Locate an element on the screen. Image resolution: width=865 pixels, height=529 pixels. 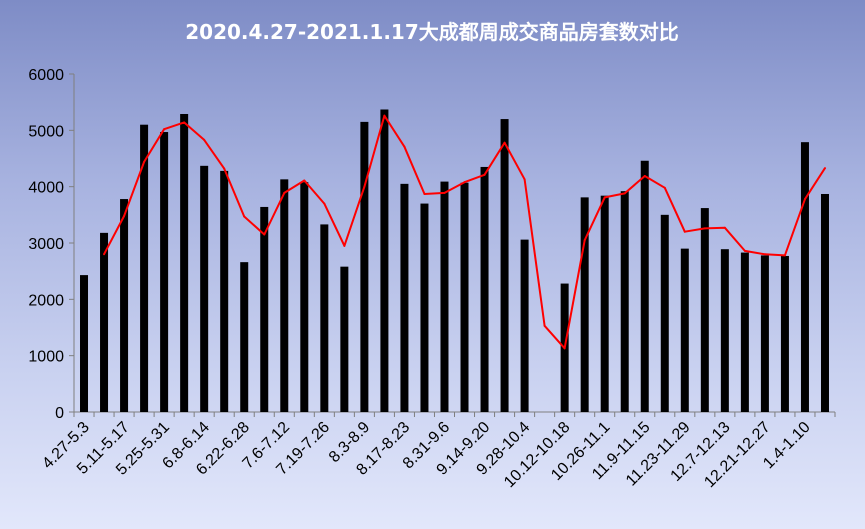
y-tick-label: 6000 is located at coordinates (46, 75).